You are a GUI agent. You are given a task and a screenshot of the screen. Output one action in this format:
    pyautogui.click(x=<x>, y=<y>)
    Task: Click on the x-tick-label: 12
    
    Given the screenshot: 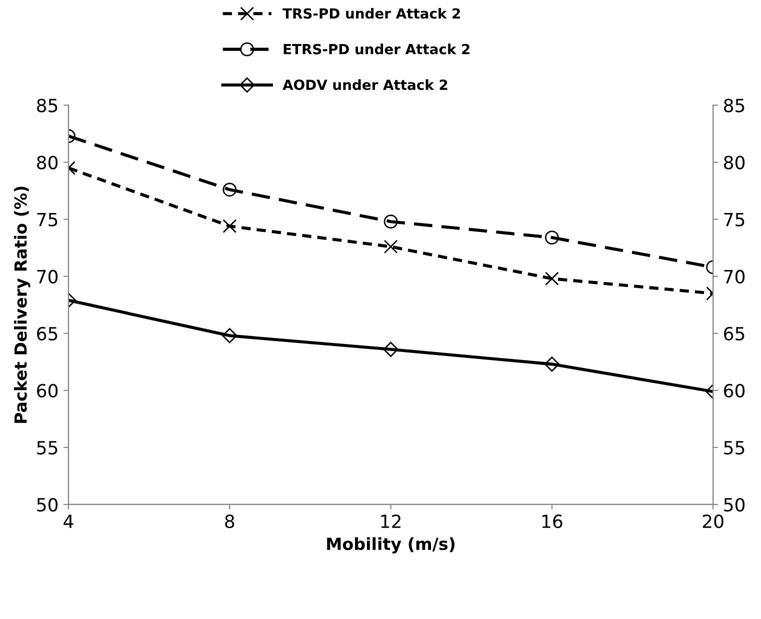 What is the action you would take?
    pyautogui.click(x=390, y=521)
    